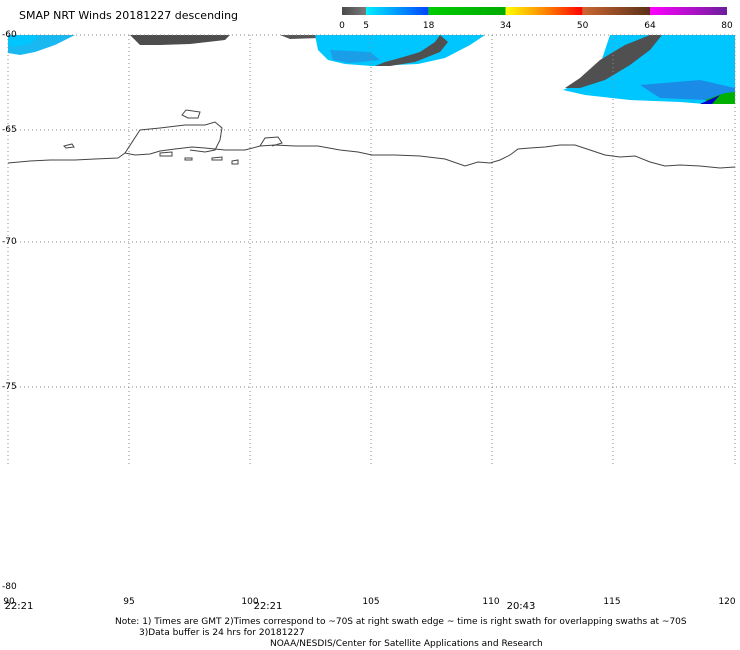 This screenshot has height=650, width=740. What do you see at coordinates (582, 26) in the screenshot?
I see `colorbar-label: 50` at bounding box center [582, 26].